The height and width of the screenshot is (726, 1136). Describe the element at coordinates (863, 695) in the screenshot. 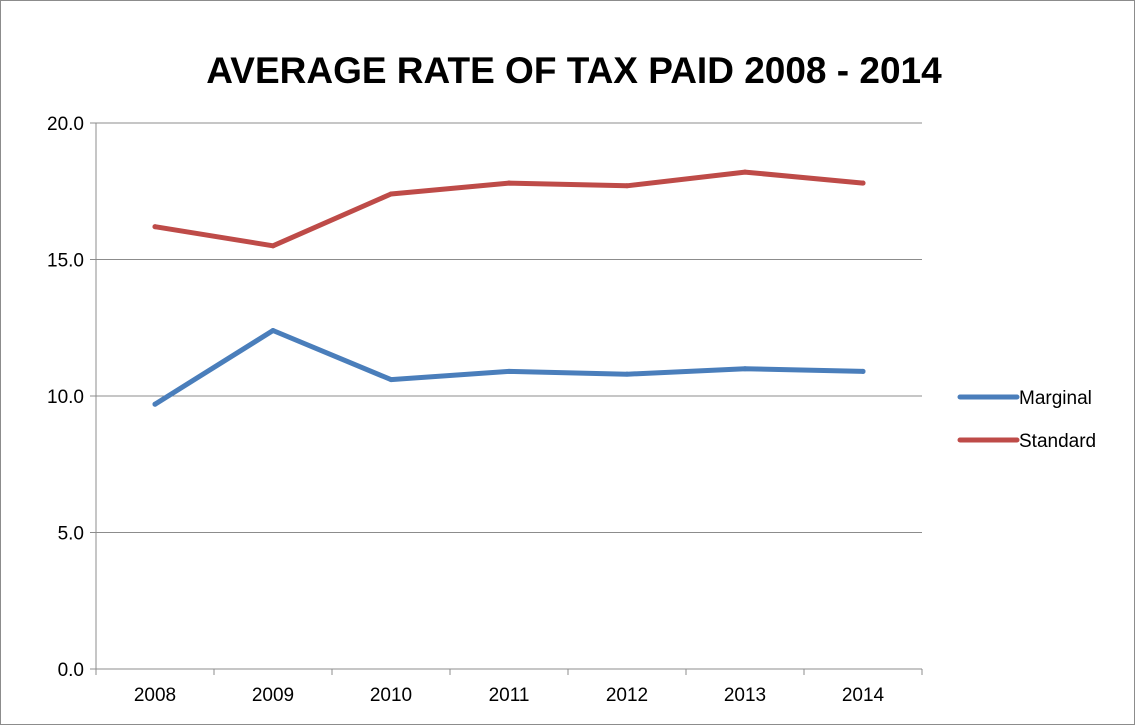

I see `x-tick-label: 2014` at that location.